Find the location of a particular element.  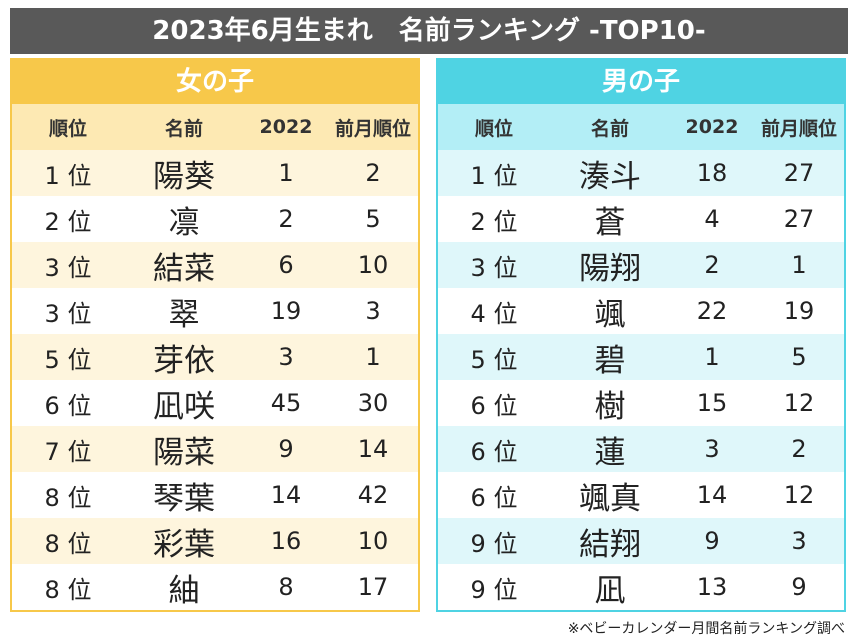

rank-2022: 8 is located at coordinates (286, 587).